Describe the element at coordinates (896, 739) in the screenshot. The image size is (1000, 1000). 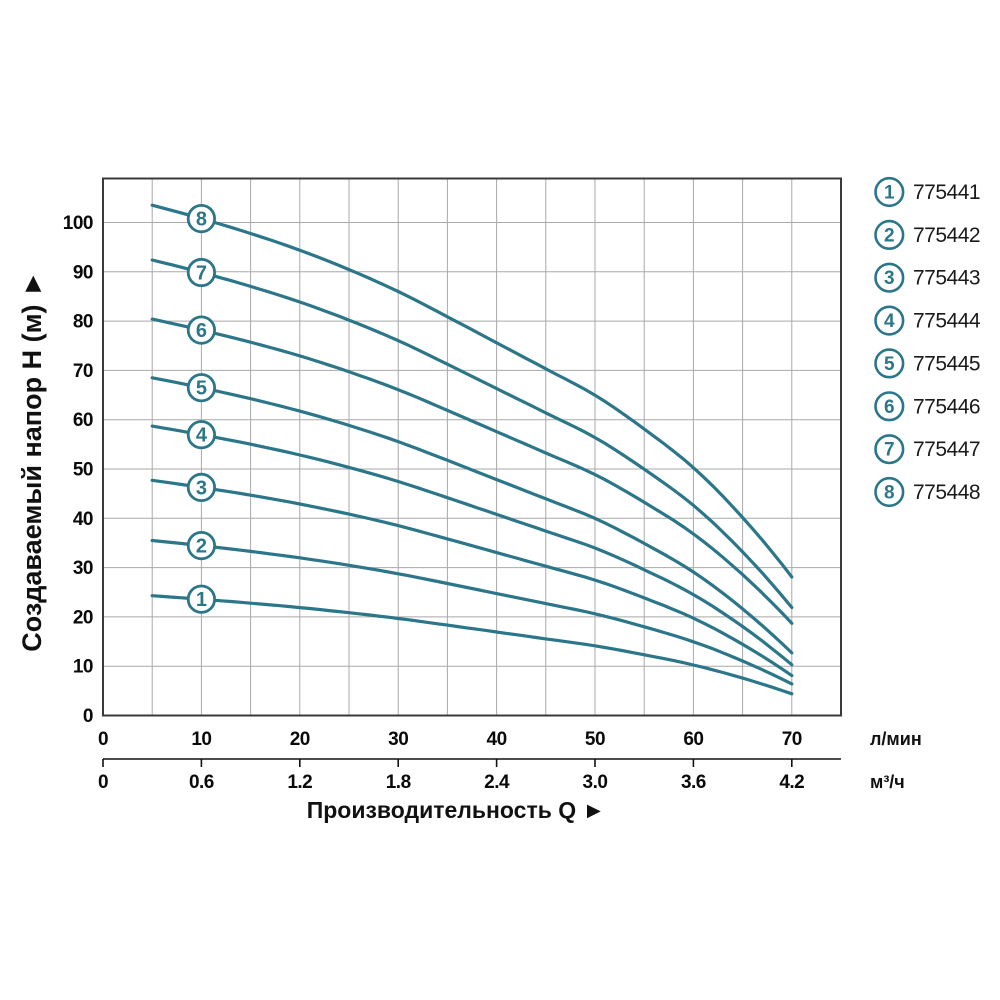
I see `svg-text: л/мин` at that location.